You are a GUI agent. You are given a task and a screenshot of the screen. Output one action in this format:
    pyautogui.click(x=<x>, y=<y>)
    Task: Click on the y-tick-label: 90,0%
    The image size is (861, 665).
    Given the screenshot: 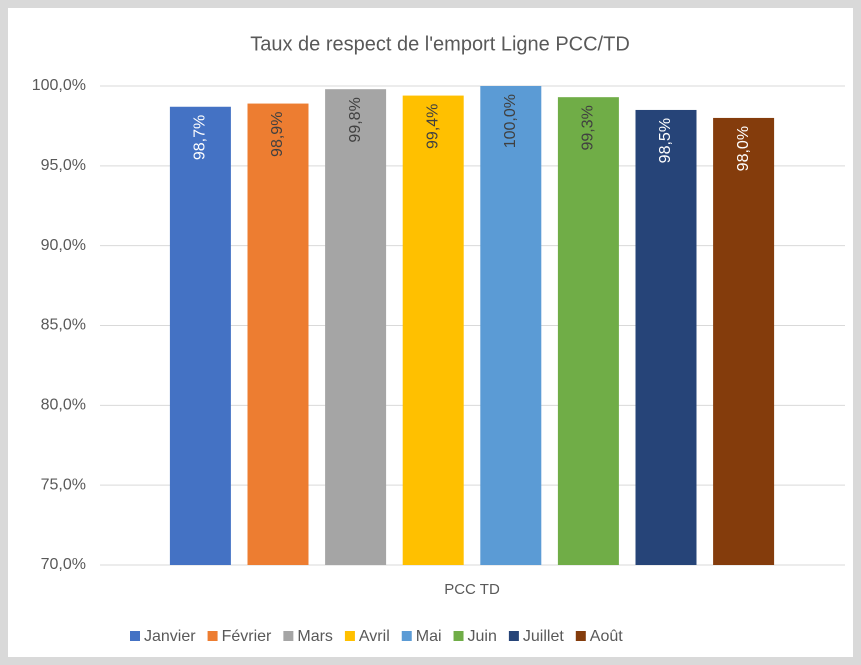 What is the action you would take?
    pyautogui.click(x=63, y=245)
    